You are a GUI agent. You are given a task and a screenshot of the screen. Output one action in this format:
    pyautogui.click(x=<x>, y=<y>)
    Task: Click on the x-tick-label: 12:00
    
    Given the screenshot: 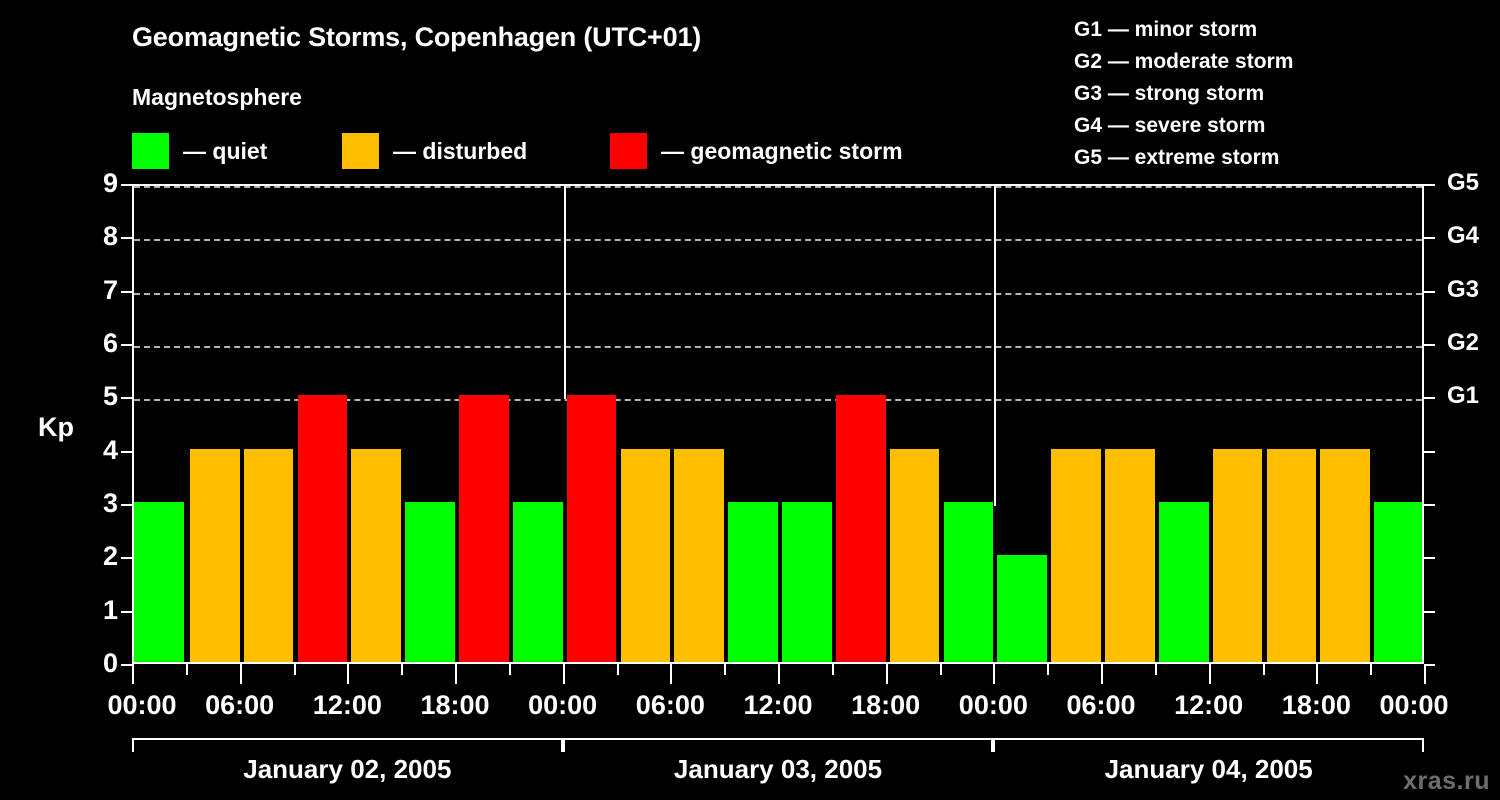 What is the action you would take?
    pyautogui.click(x=778, y=705)
    